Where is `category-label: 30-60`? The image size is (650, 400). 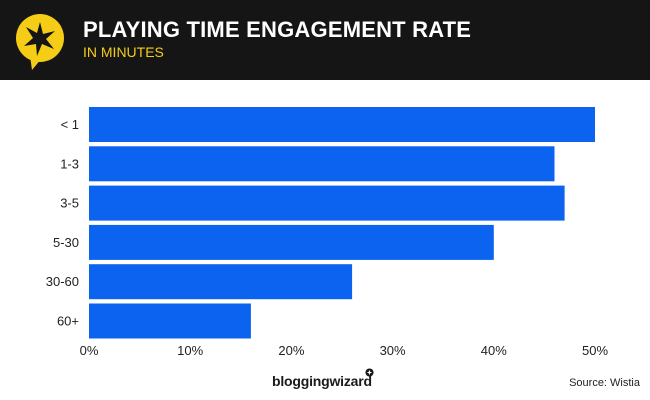
category-label: 30-60 is located at coordinates (62, 281).